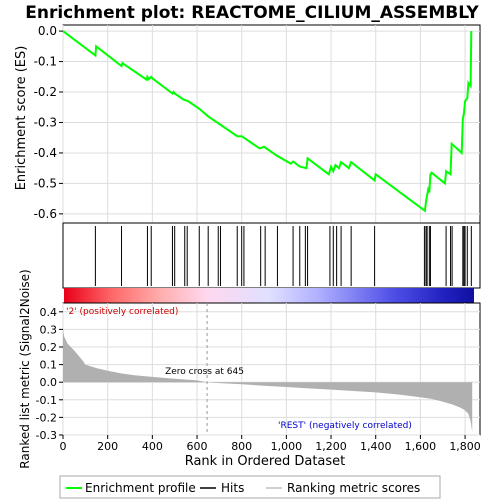 This screenshot has width=500, height=500. I want to click on es-y-tick-label-2: -0.2, so click(45, 92).